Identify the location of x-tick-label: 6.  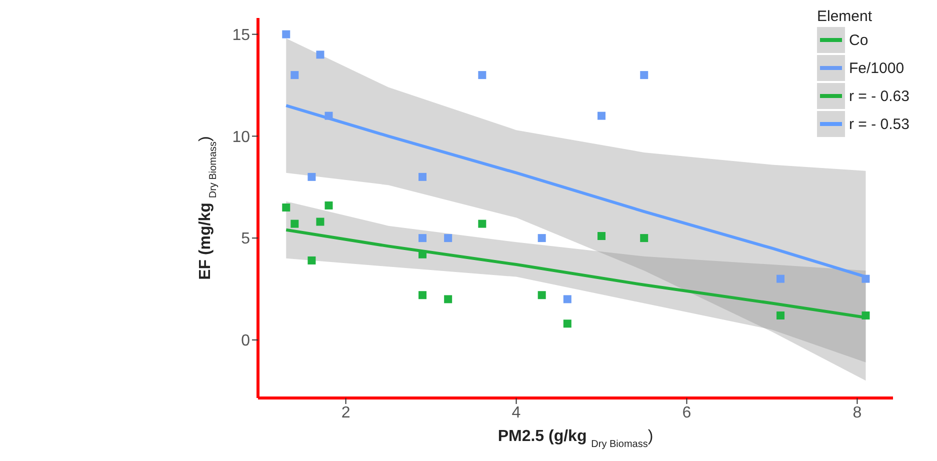
(687, 413).